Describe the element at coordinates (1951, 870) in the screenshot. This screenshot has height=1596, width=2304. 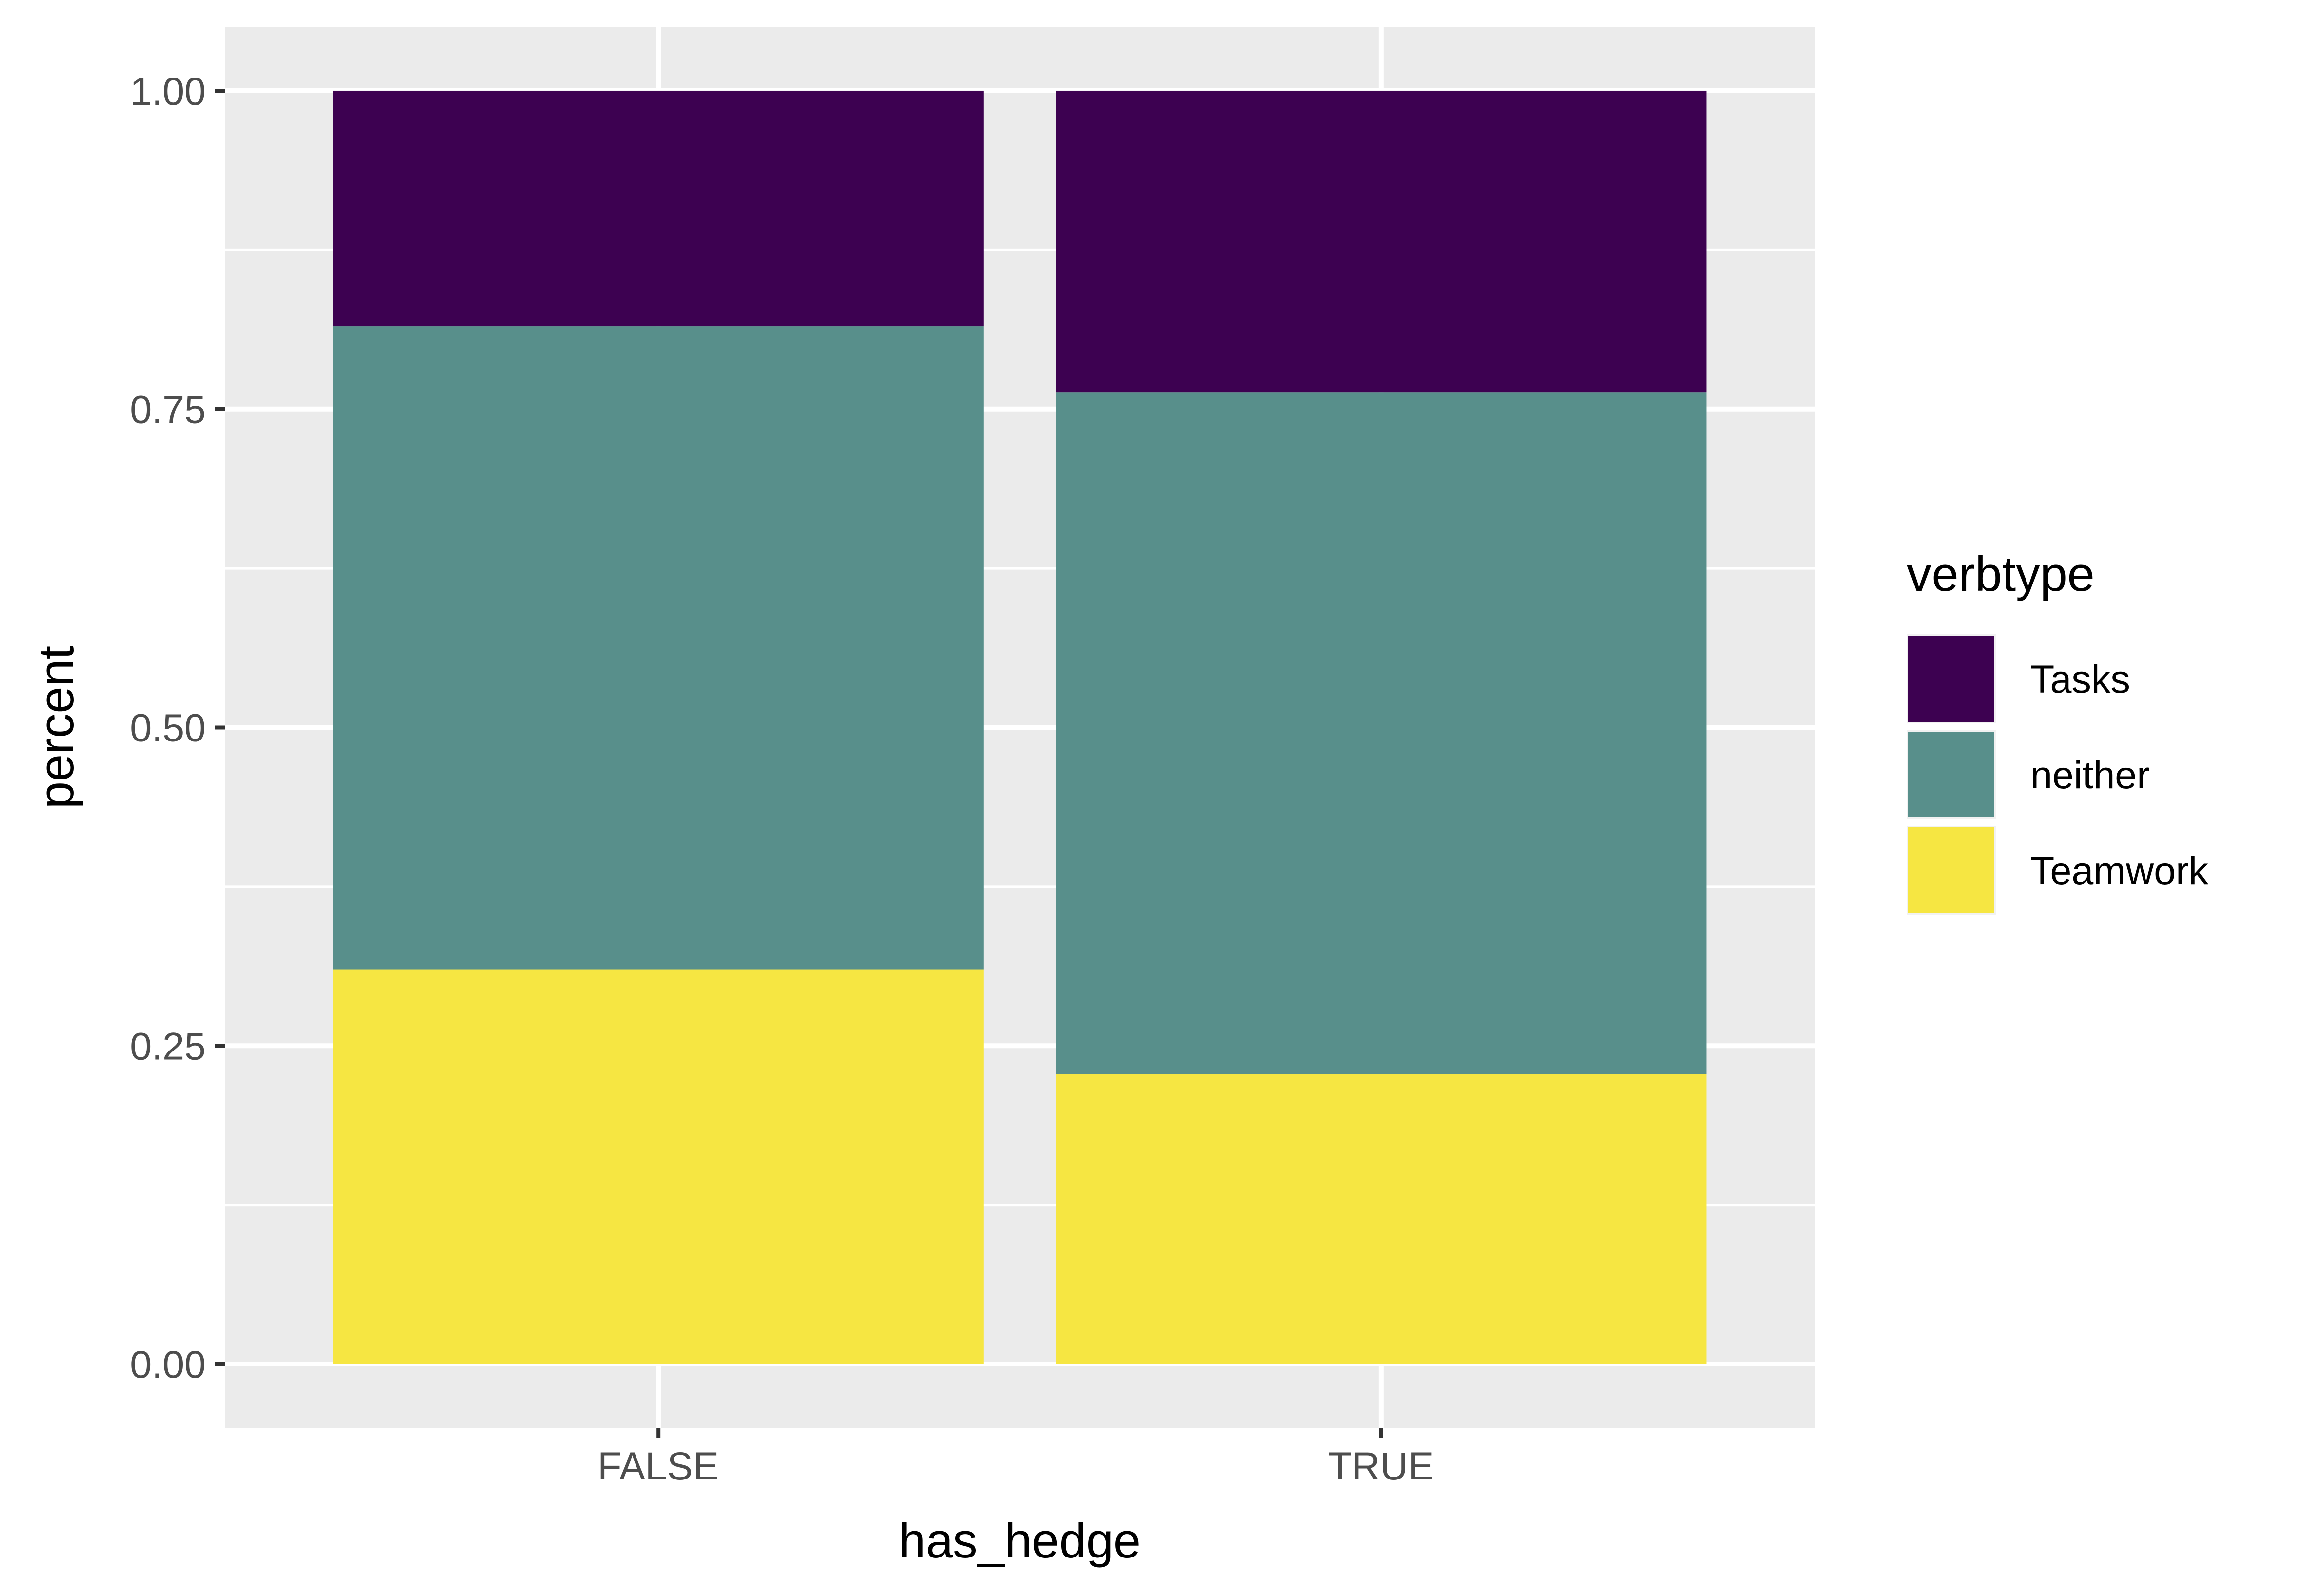
I see `legend-key-teamwork` at that location.